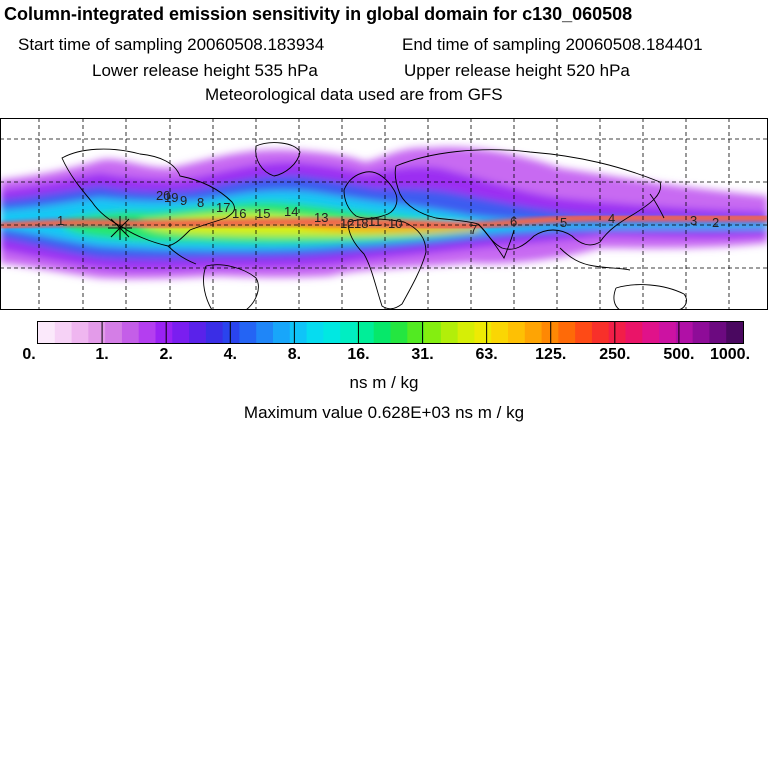  What do you see at coordinates (361, 223) in the screenshot?
I see `trajectory-label: 18` at bounding box center [361, 223].